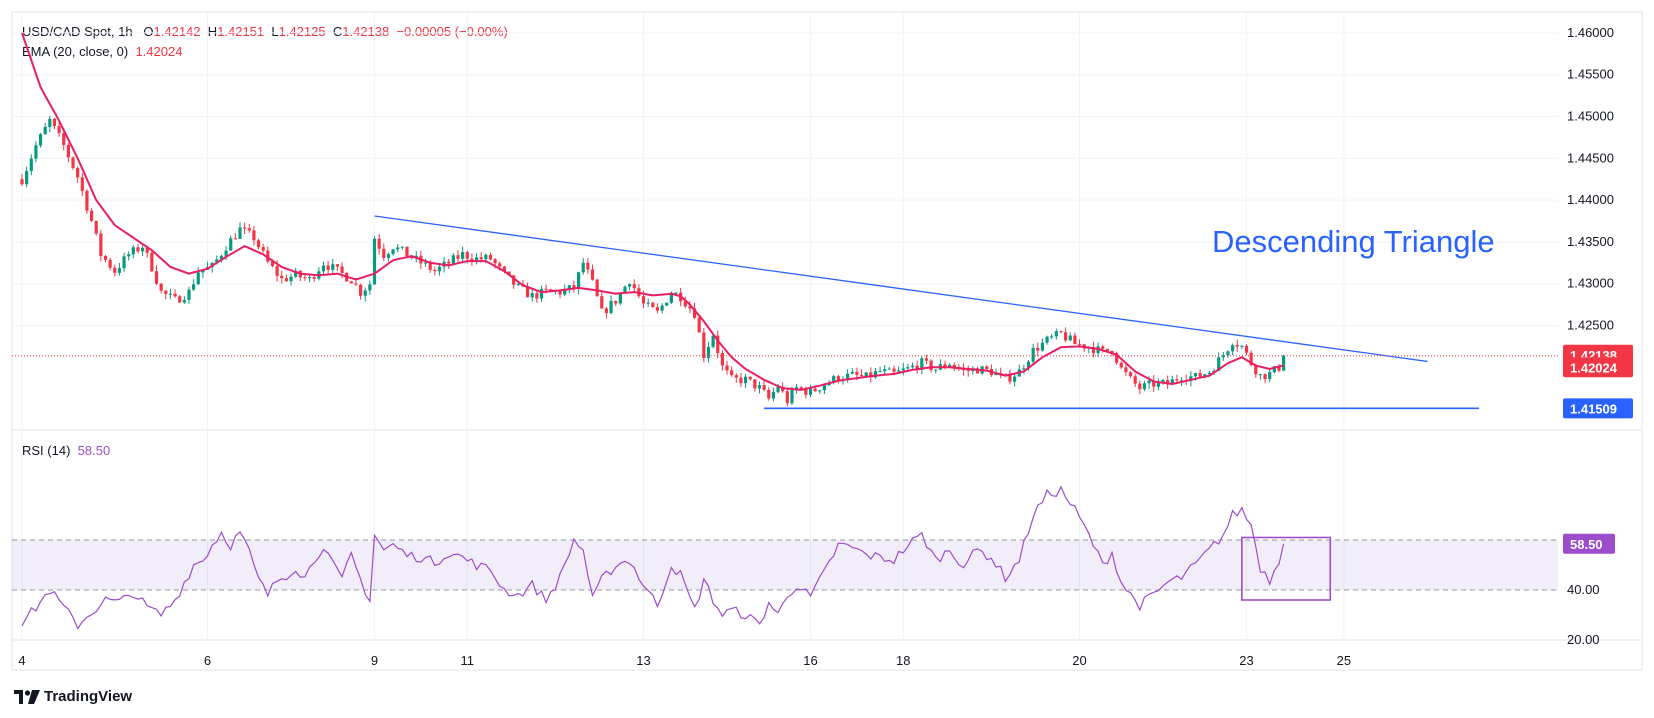  I want to click on open-value: 1.42142, so click(177, 31).